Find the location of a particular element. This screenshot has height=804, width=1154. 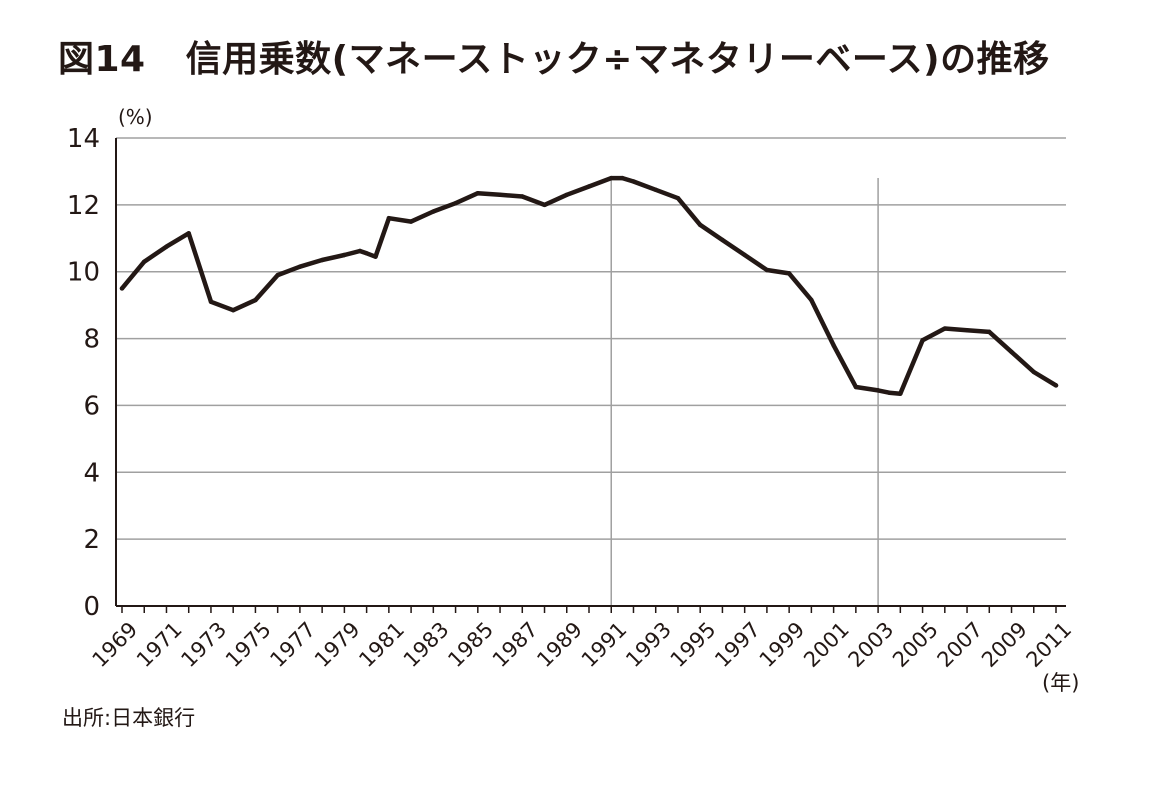

x-tick-label: 1979 is located at coordinates (337, 644).